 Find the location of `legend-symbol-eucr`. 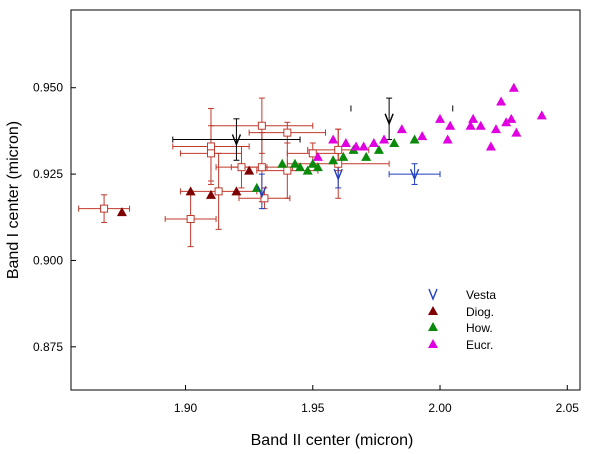

legend-symbol-eucr is located at coordinates (433, 343).